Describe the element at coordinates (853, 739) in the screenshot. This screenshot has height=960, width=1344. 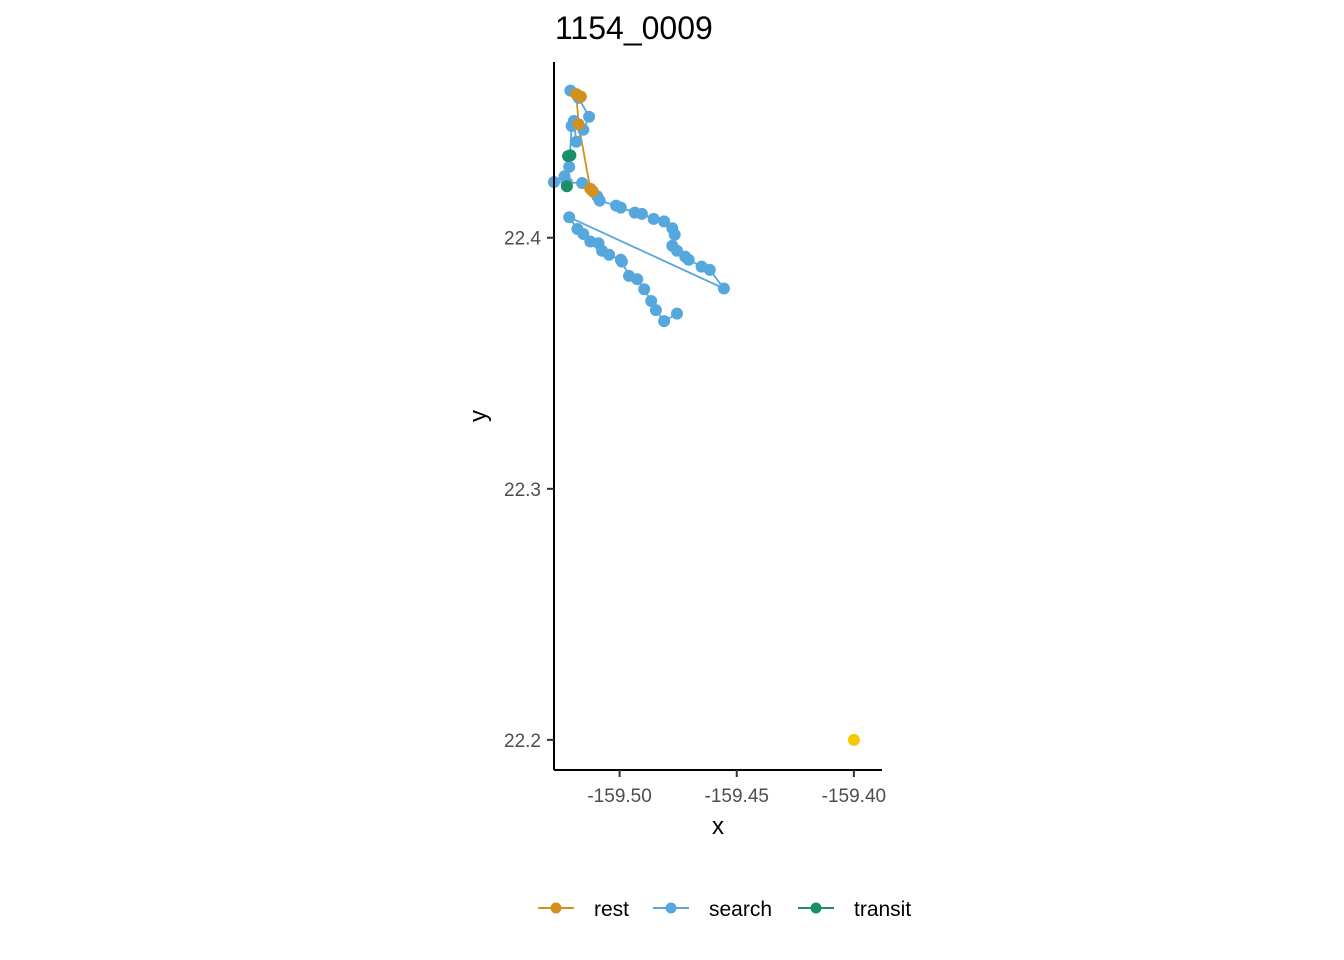
I see `point-marker` at that location.